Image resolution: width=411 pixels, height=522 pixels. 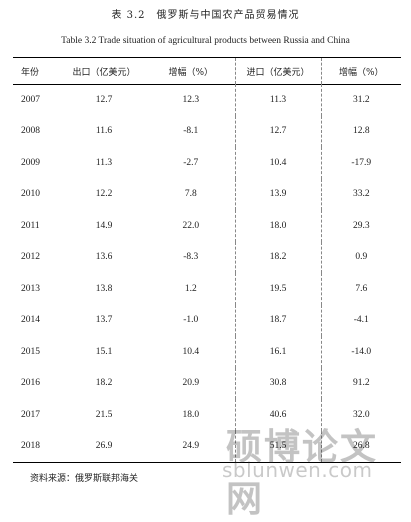 What do you see at coordinates (191, 72) in the screenshot?
I see `header-export-growth: 增幅（%）` at bounding box center [191, 72].